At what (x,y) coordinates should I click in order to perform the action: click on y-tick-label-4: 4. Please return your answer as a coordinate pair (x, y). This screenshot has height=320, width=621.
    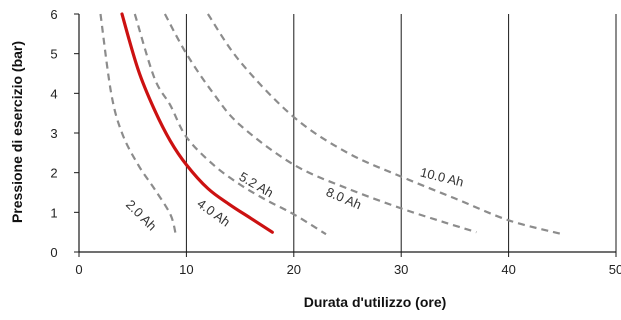
    Looking at the image, I should click on (53, 93).